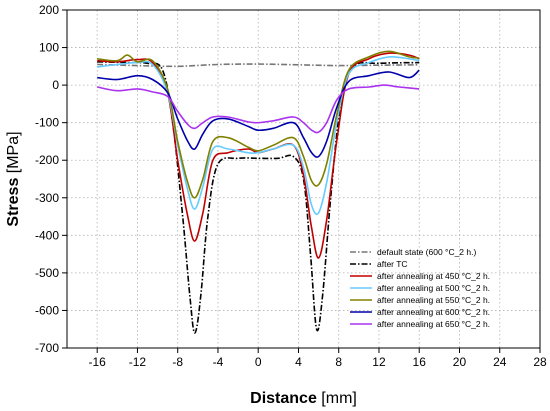  What do you see at coordinates (433, 288) in the screenshot?
I see `legend-label-3: after annealing at 500 °C_2 h.` at bounding box center [433, 288].